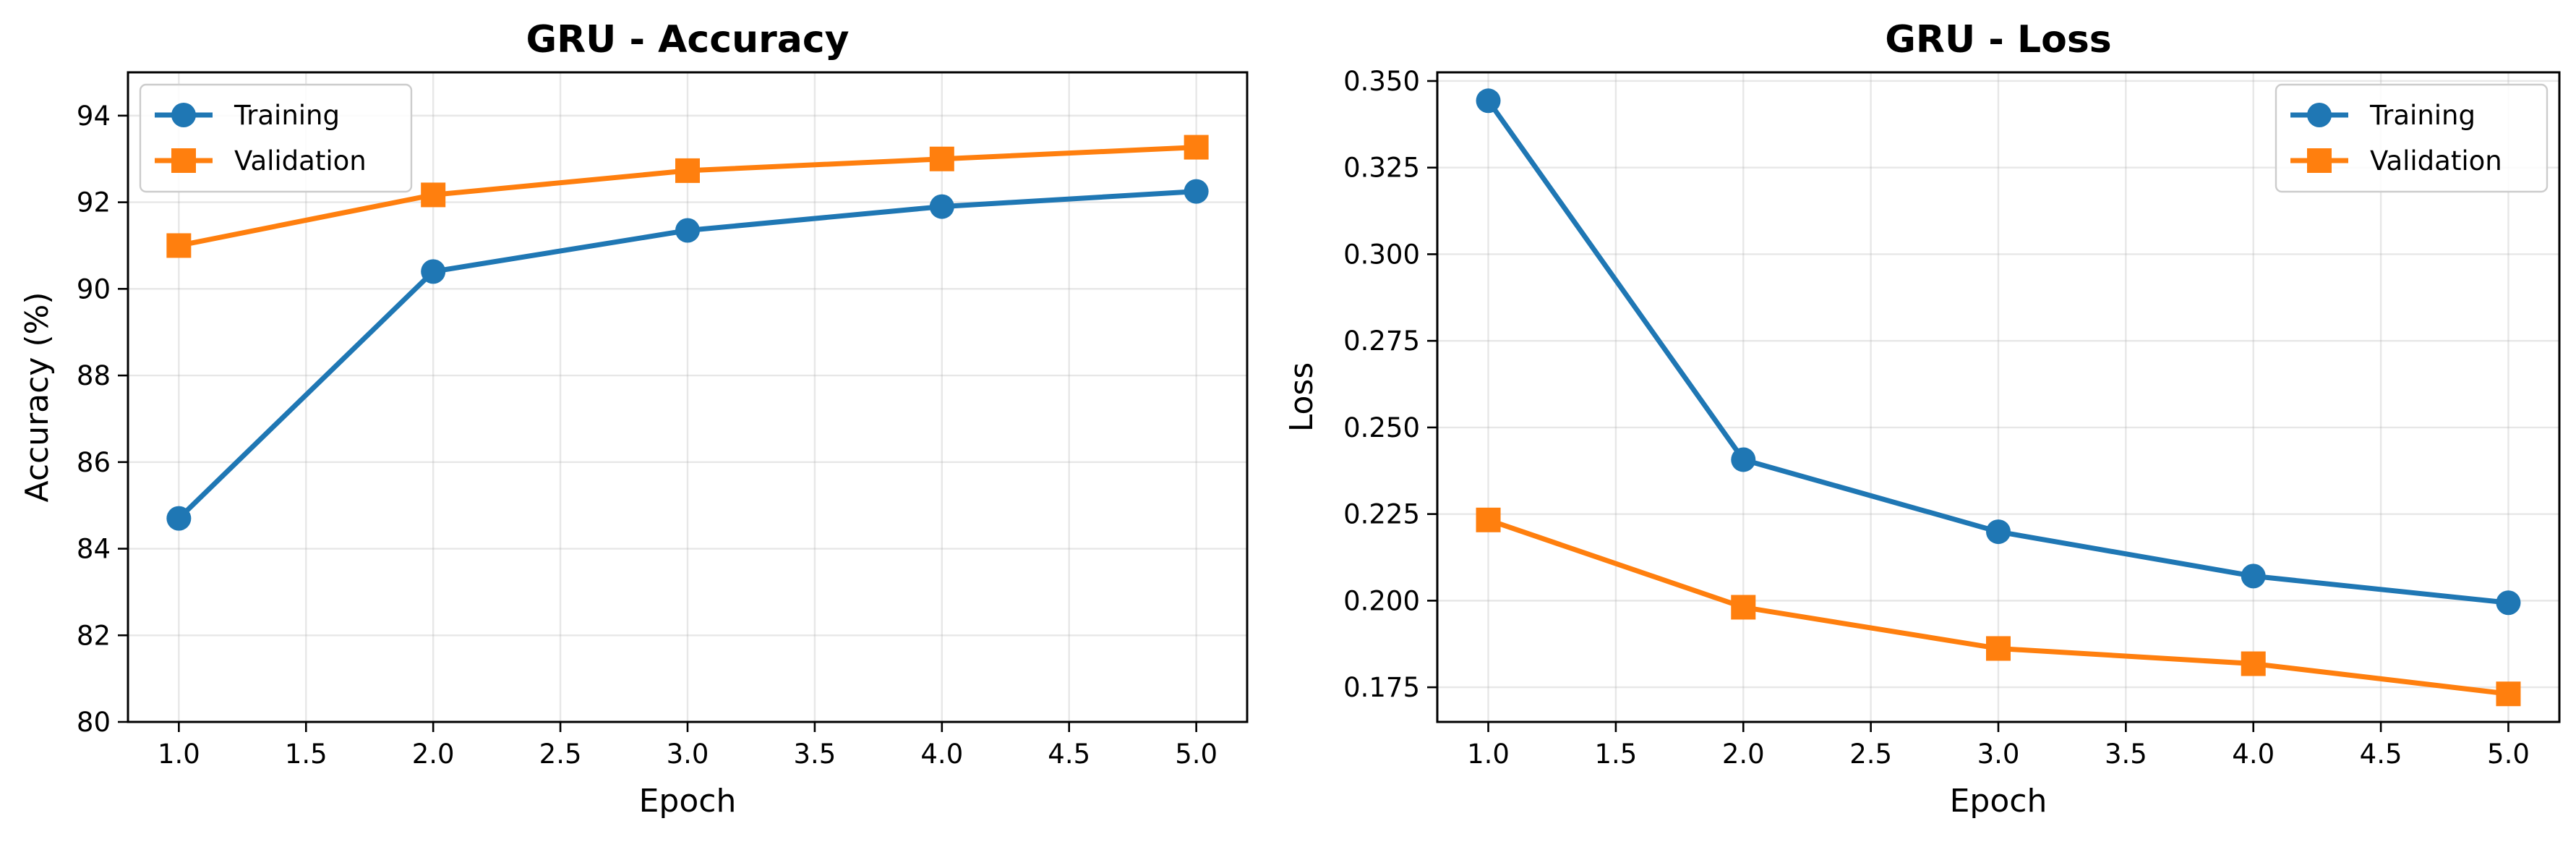  Describe the element at coordinates (1381, 427) in the screenshot. I see `loss-ytick-label: 0.250` at that location.